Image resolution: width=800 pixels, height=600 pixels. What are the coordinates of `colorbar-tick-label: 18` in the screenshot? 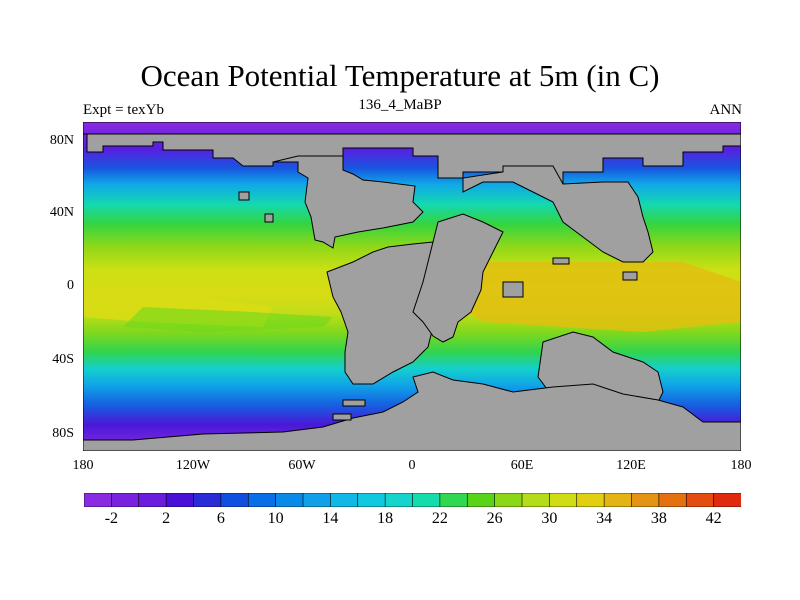 It's located at (385, 518).